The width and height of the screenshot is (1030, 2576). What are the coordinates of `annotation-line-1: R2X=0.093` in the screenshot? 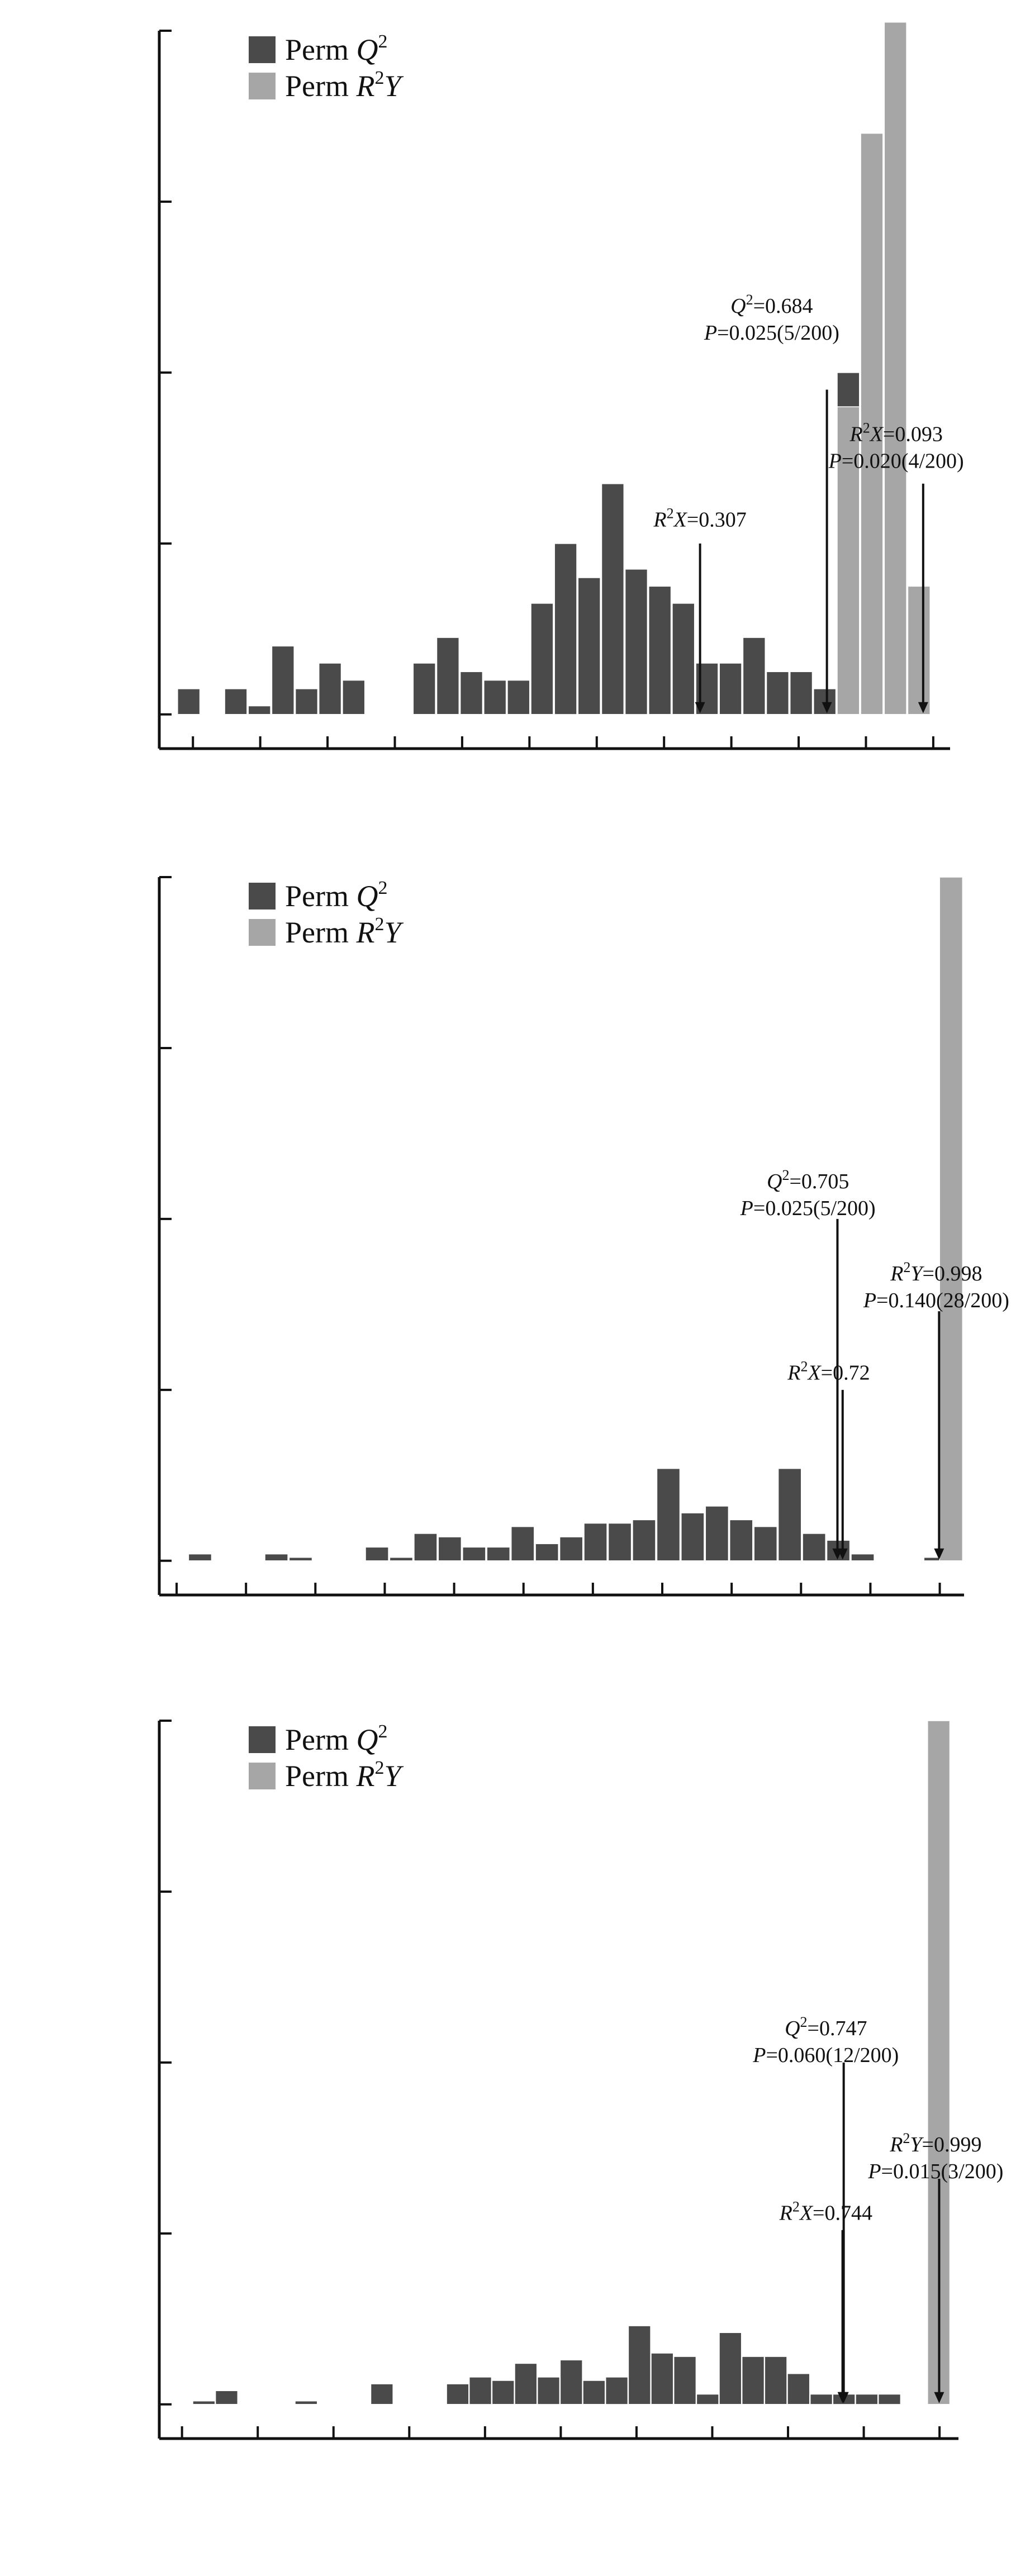 It's located at (896, 433).